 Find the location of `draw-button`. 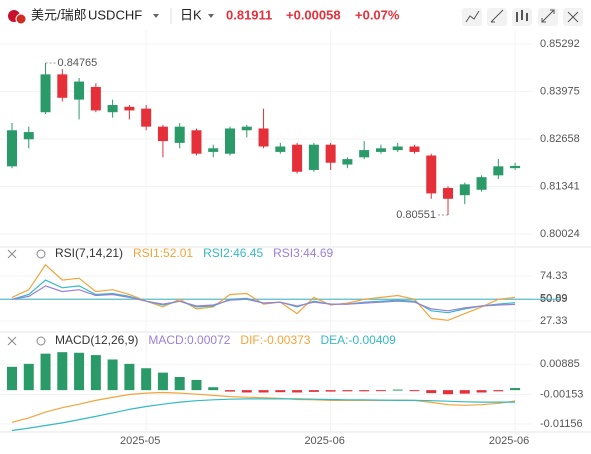

draw-button is located at coordinates (497, 17).